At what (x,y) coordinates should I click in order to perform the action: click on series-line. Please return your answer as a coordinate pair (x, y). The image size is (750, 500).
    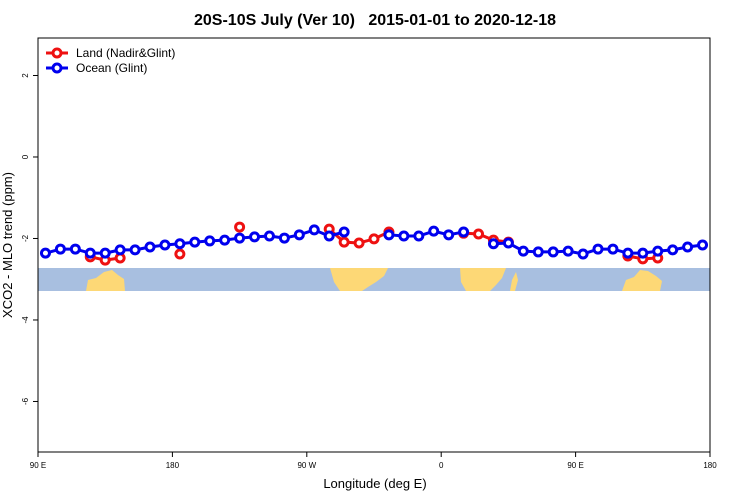
    Looking at the image, I should click on (486, 237).